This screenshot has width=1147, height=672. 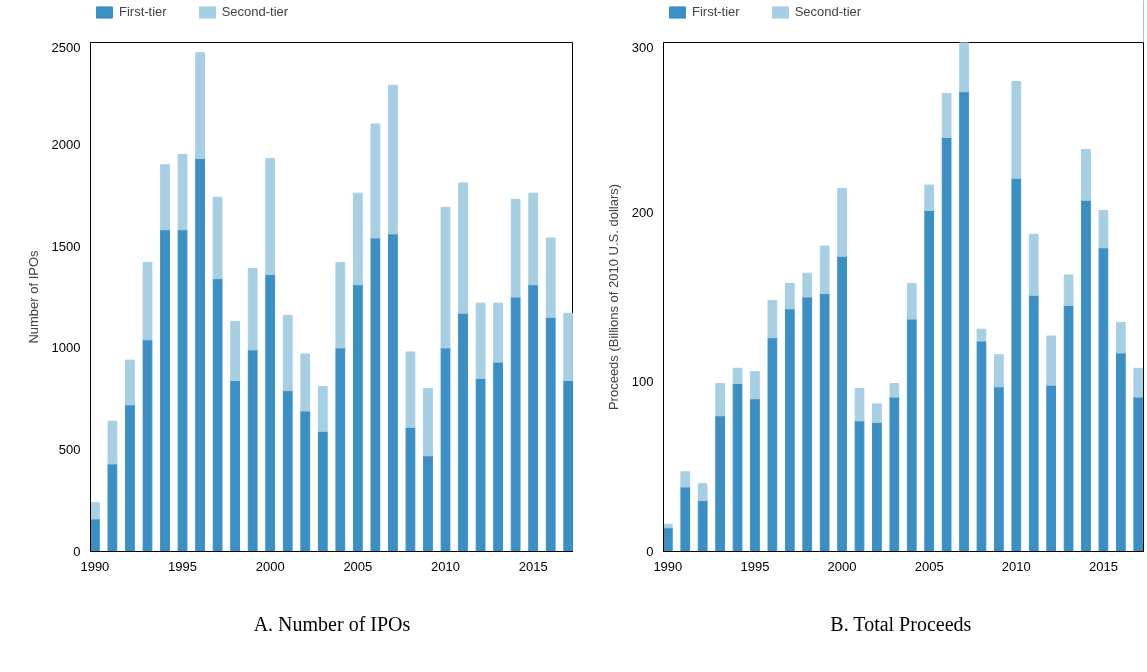 What do you see at coordinates (66, 246) in the screenshot?
I see `y-tick-label: 1500` at bounding box center [66, 246].